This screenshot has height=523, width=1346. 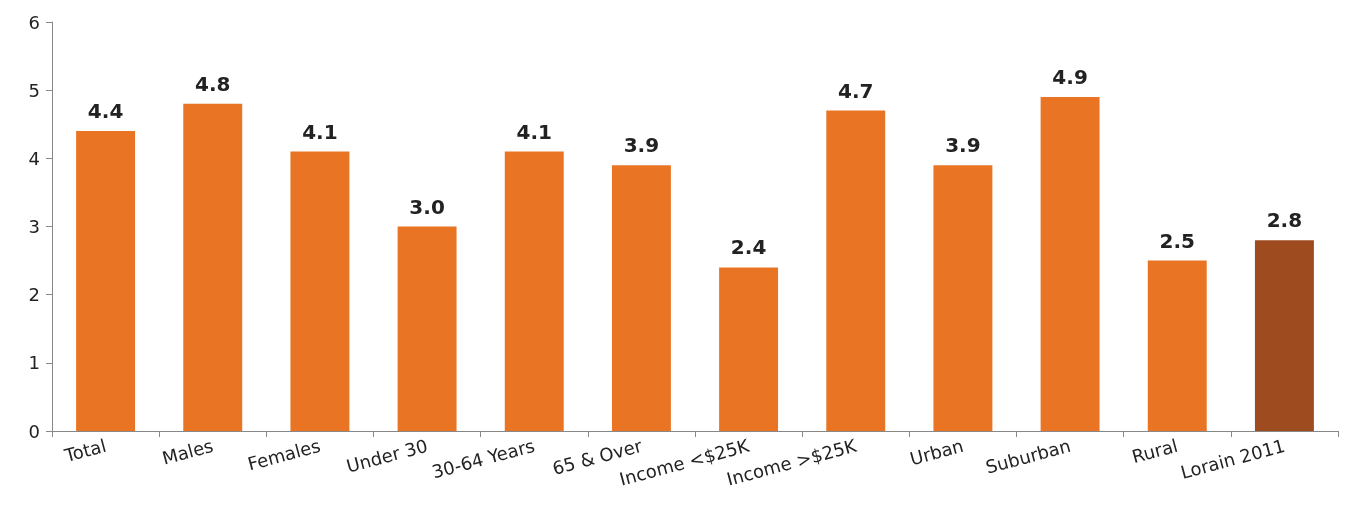 What do you see at coordinates (34, 431) in the screenshot?
I see `y-tick-label: 0` at bounding box center [34, 431].